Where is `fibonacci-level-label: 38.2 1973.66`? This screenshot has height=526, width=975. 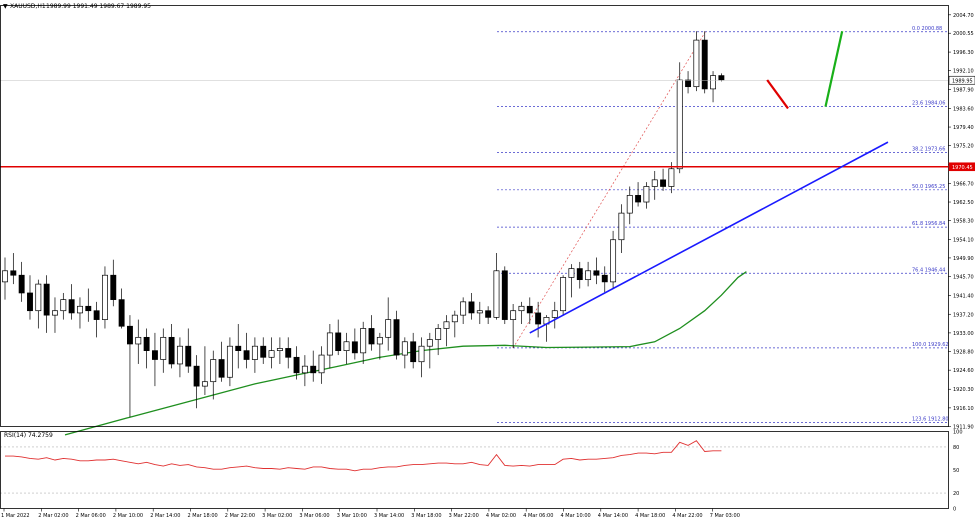
fibonacci-level-label: 38.2 1973.66 is located at coordinates (928, 150).